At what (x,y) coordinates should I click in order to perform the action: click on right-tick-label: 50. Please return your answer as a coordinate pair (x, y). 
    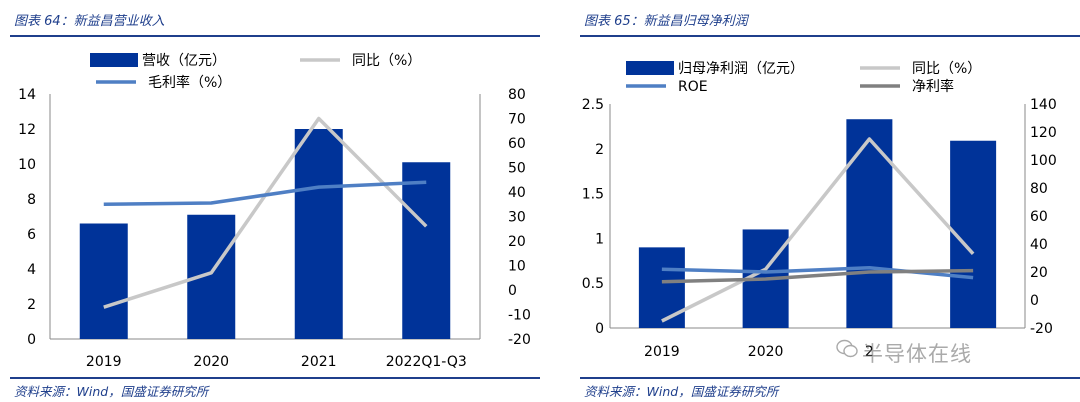
    Looking at the image, I should click on (517, 169).